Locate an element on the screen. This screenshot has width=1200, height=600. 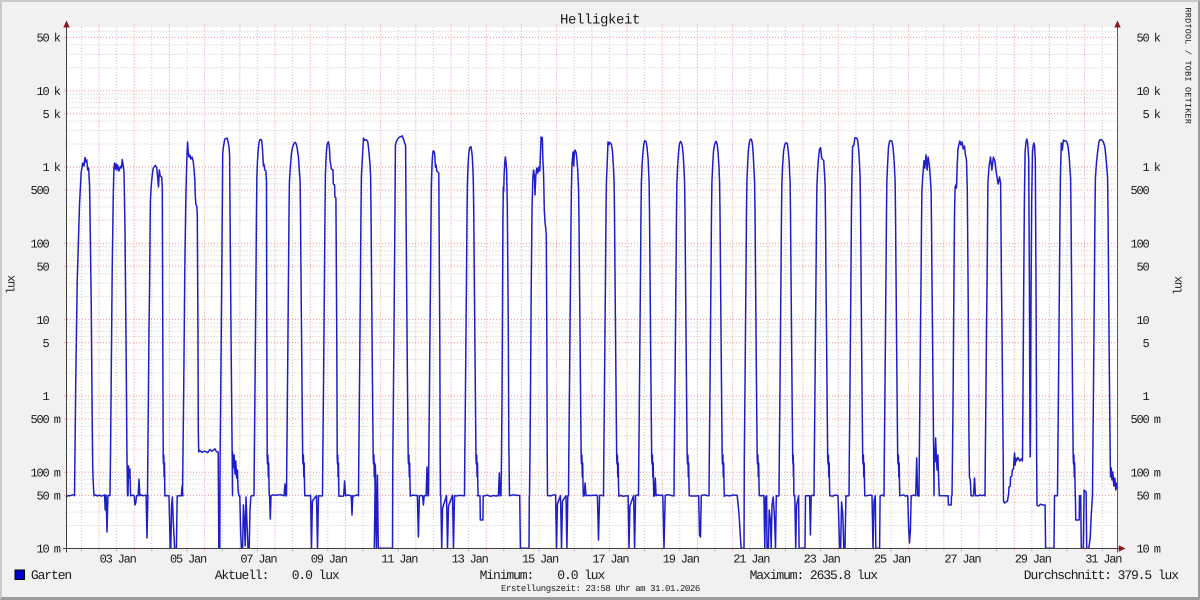
svg-text: 05 Jan is located at coordinates (188, 560).